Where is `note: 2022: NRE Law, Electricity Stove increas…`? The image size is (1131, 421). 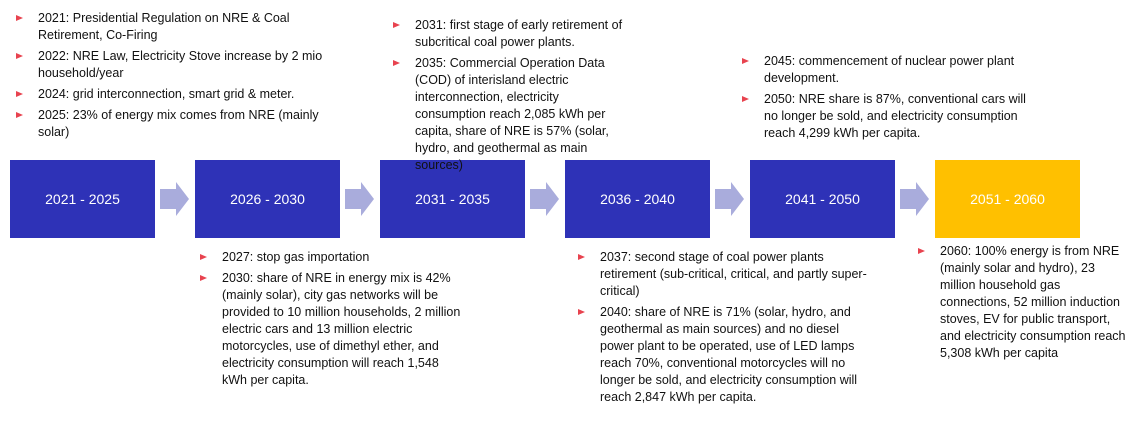
note: 2022: NRE Law, Electricity Stove increas… is located at coordinates (174, 65).